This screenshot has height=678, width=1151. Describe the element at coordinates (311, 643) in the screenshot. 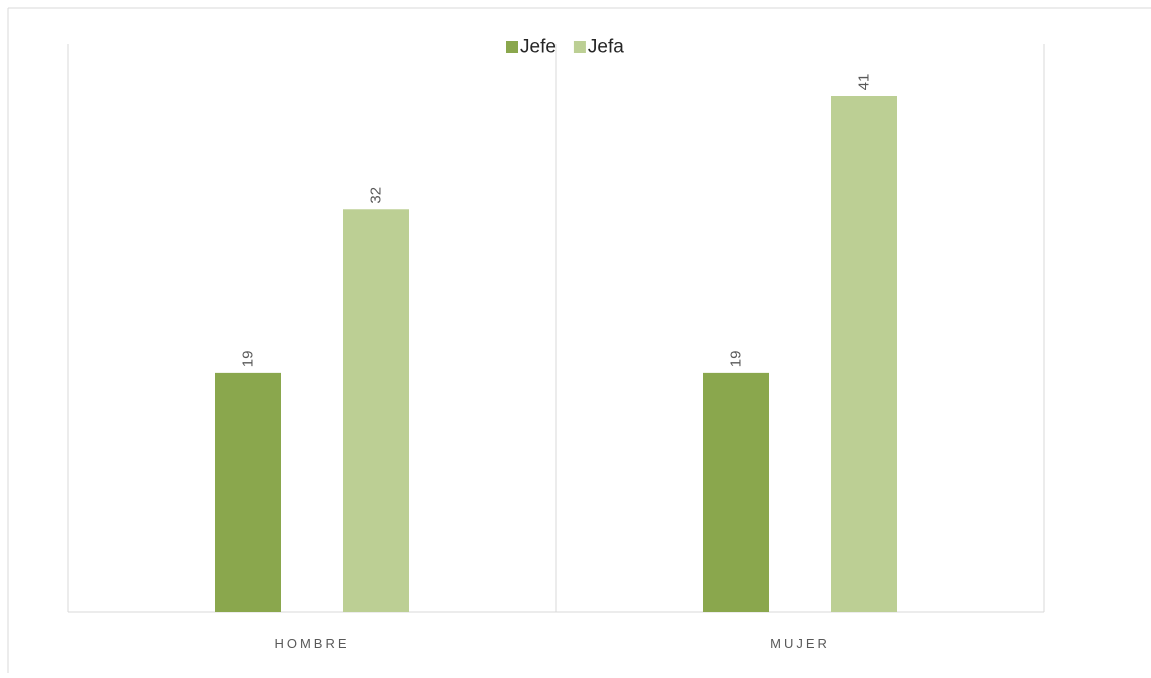

I see `category-label-hombre: HOMBRE` at that location.